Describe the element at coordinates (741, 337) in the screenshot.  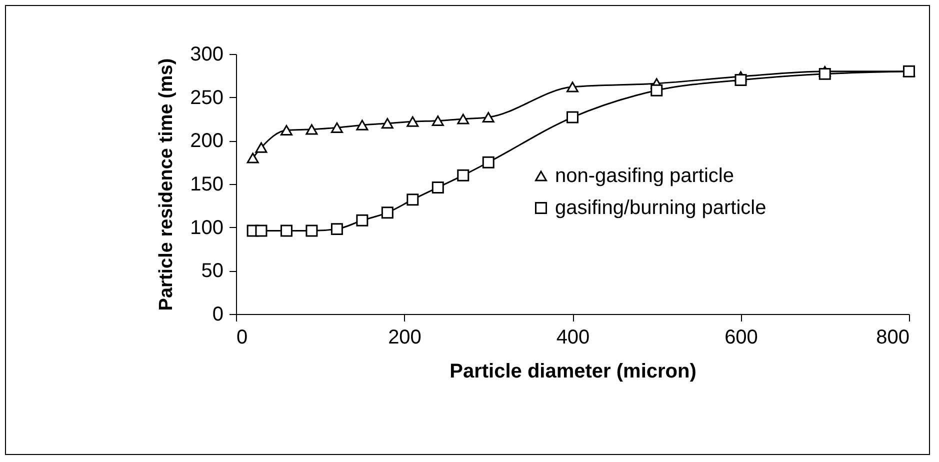
I see `x-tick-label: 600` at that location.